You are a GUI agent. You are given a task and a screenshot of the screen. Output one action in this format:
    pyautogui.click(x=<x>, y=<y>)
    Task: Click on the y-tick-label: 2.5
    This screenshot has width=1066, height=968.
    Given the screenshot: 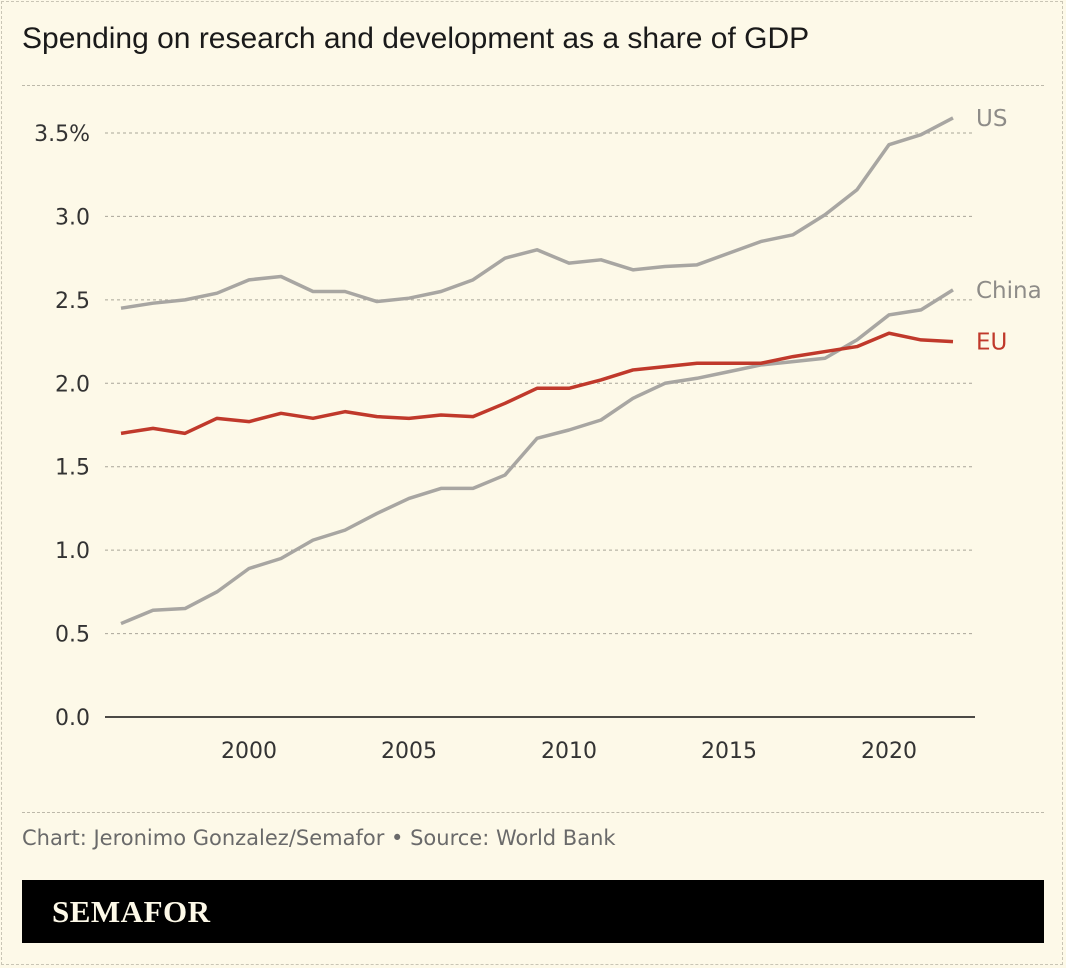 What is the action you would take?
    pyautogui.click(x=72, y=301)
    